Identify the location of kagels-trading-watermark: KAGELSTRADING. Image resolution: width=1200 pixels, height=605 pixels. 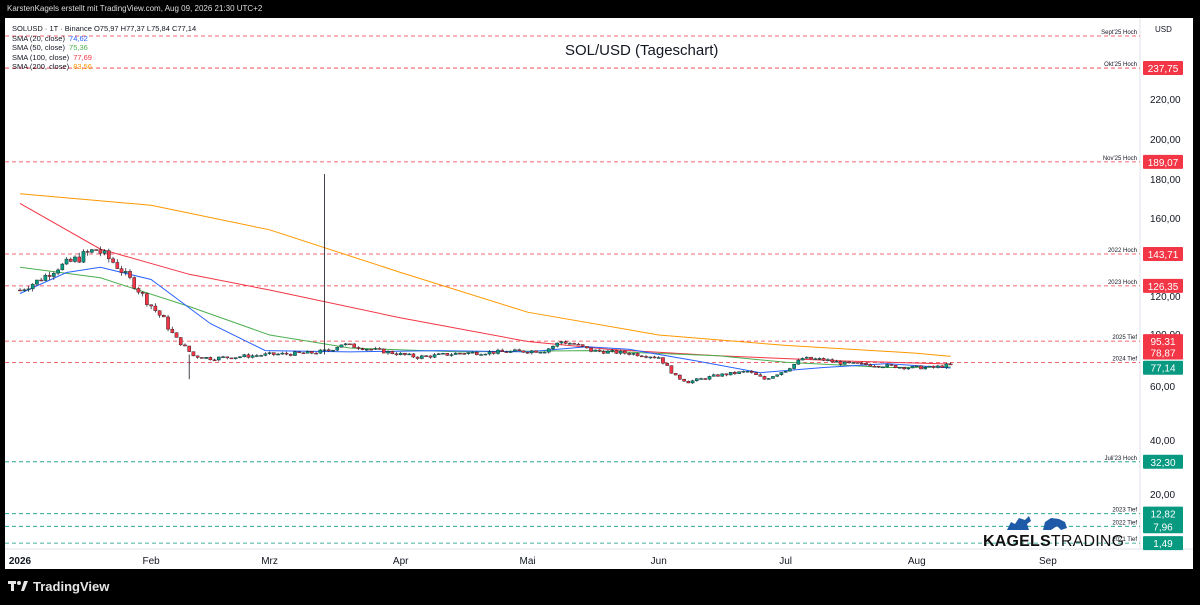
(1053, 533).